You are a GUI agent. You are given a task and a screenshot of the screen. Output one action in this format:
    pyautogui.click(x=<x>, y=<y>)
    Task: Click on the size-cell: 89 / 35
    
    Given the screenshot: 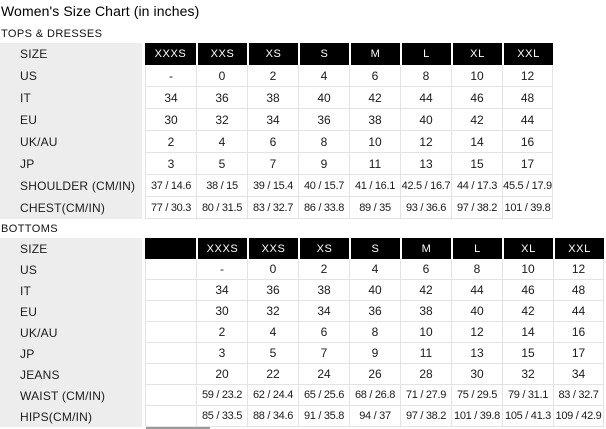 What is the action you would take?
    pyautogui.click(x=374, y=208)
    